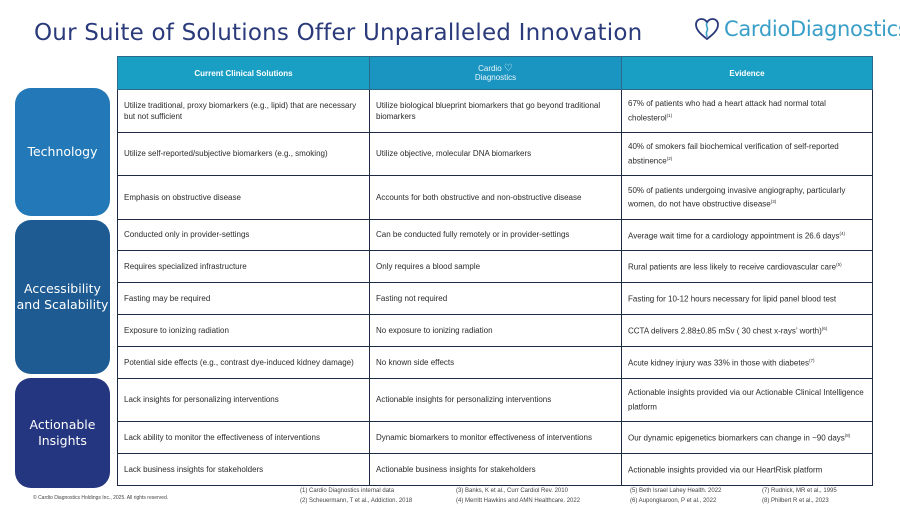 The height and width of the screenshot is (506, 900). Describe the element at coordinates (176, 330) in the screenshot. I see `cell-current-text: Exposure to ionizing radiation` at that location.